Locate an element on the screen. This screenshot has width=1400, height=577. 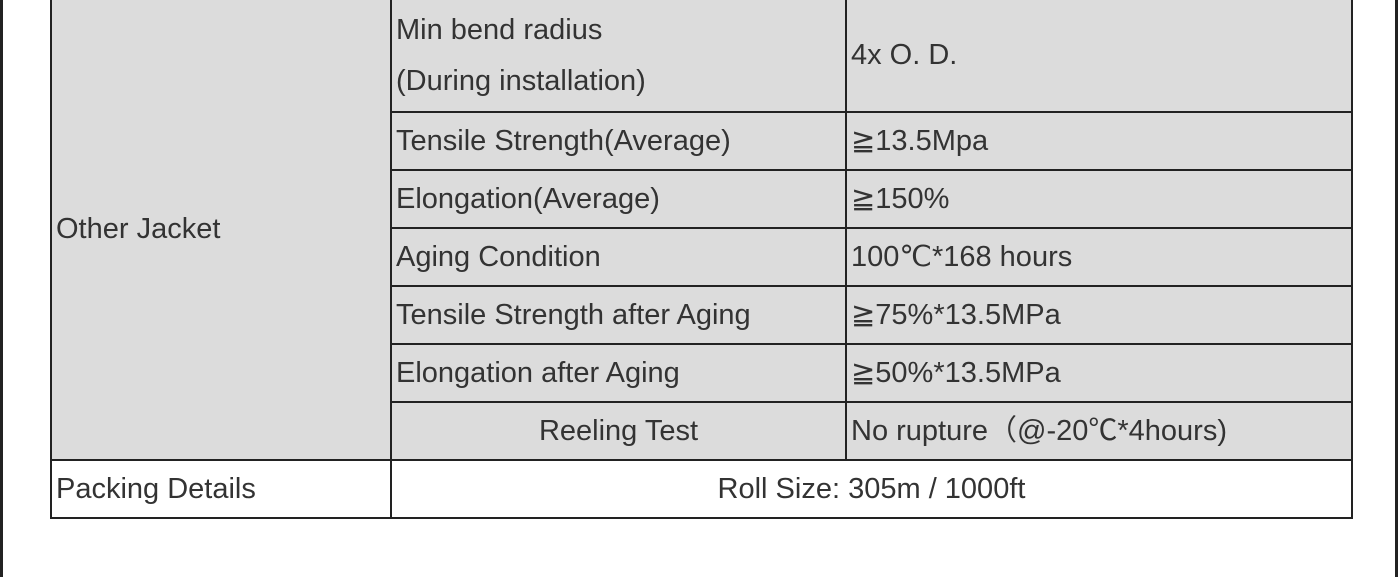
footer-row: Packing Details Roll Size: 305m / 1000ft is located at coordinates (701, 489).